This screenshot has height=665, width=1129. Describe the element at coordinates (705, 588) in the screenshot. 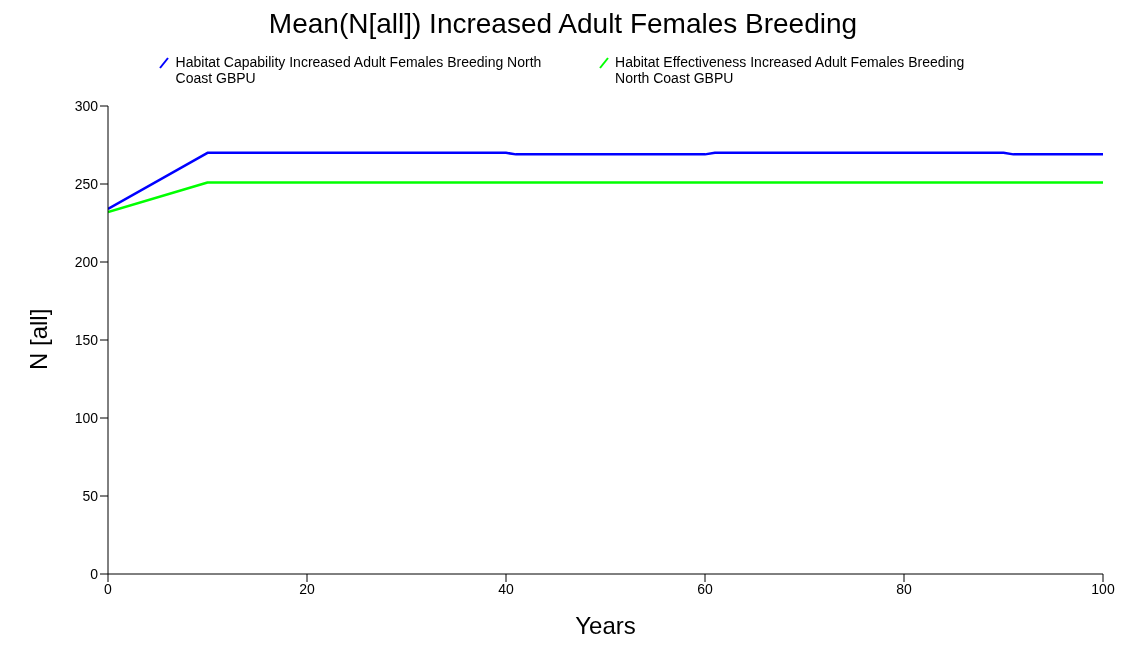

I see `x-tick-label: 60` at that location.